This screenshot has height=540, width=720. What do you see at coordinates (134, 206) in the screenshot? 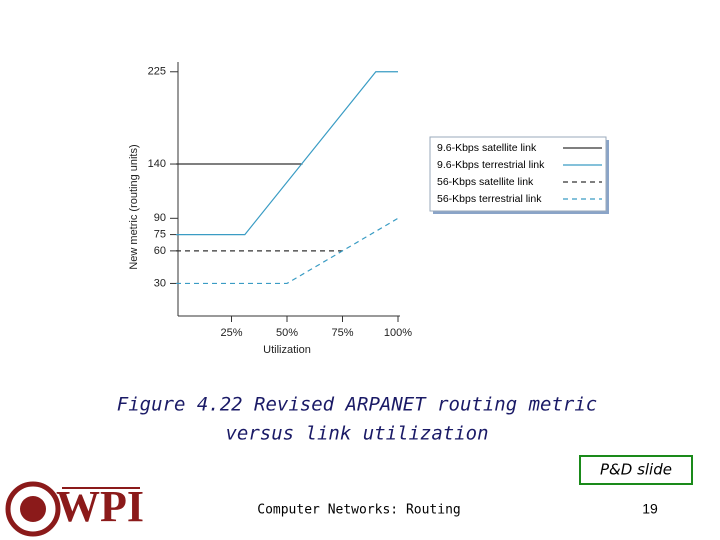
I see `y-axis-label: New metric (routing units)` at bounding box center [134, 206].